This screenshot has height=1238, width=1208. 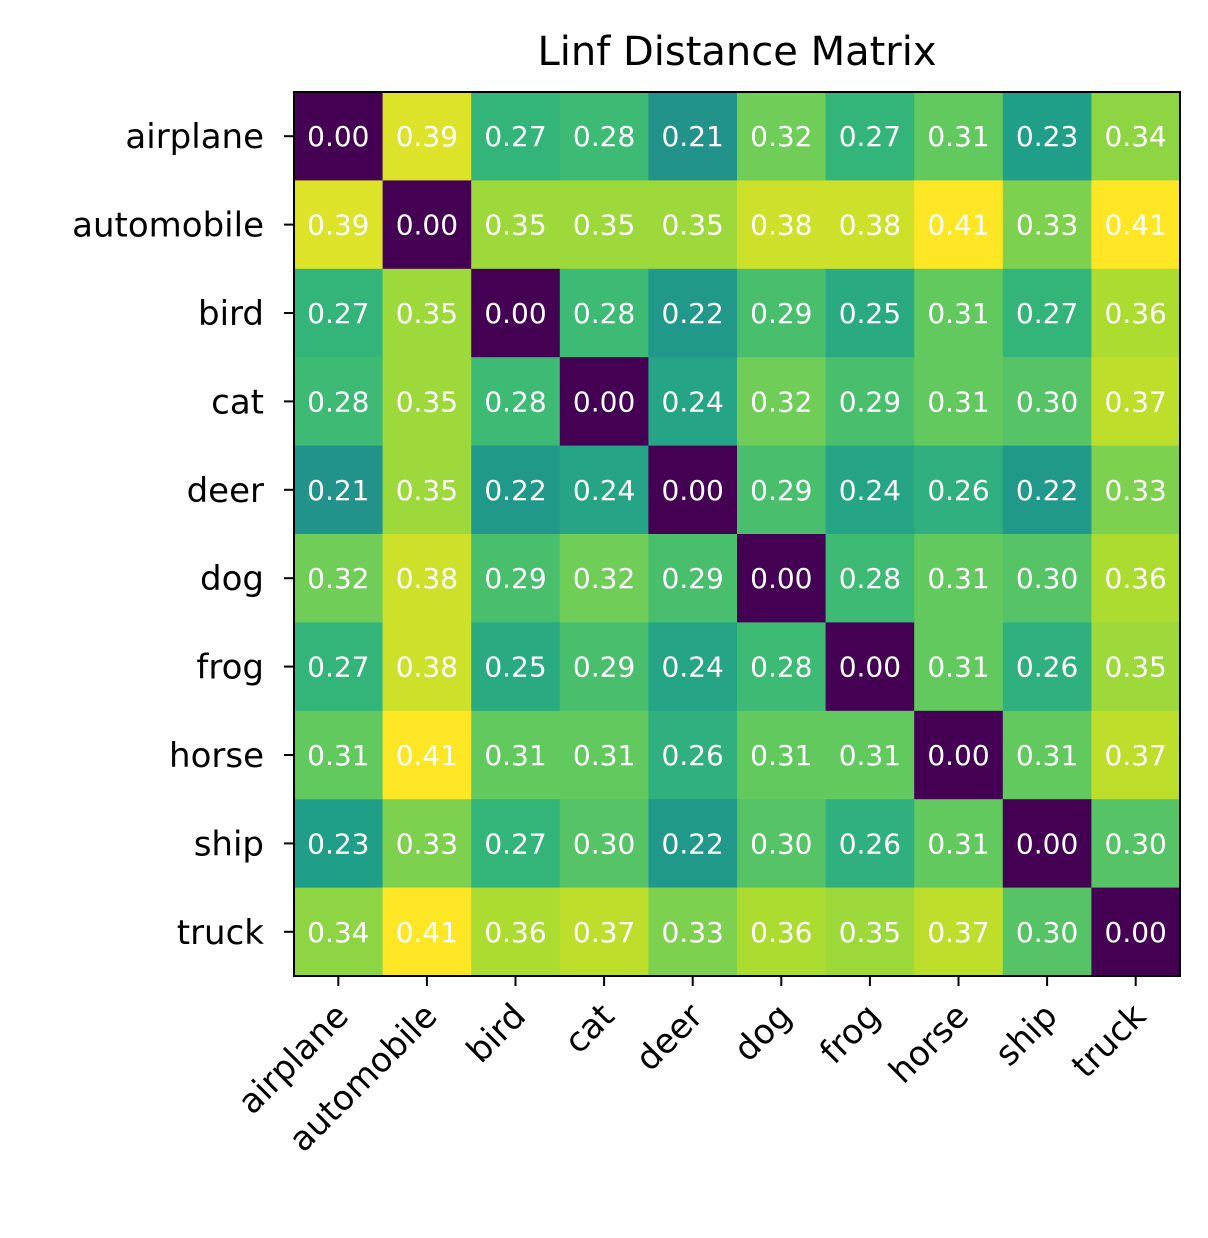 I want to click on x-tick-label: truck, so click(x=1109, y=1041).